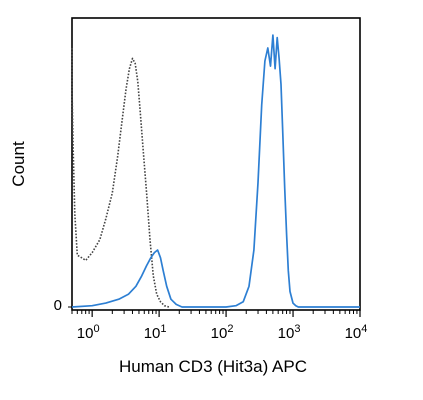  I want to click on x-tick-label-1: 10¹, so click(155, 332).